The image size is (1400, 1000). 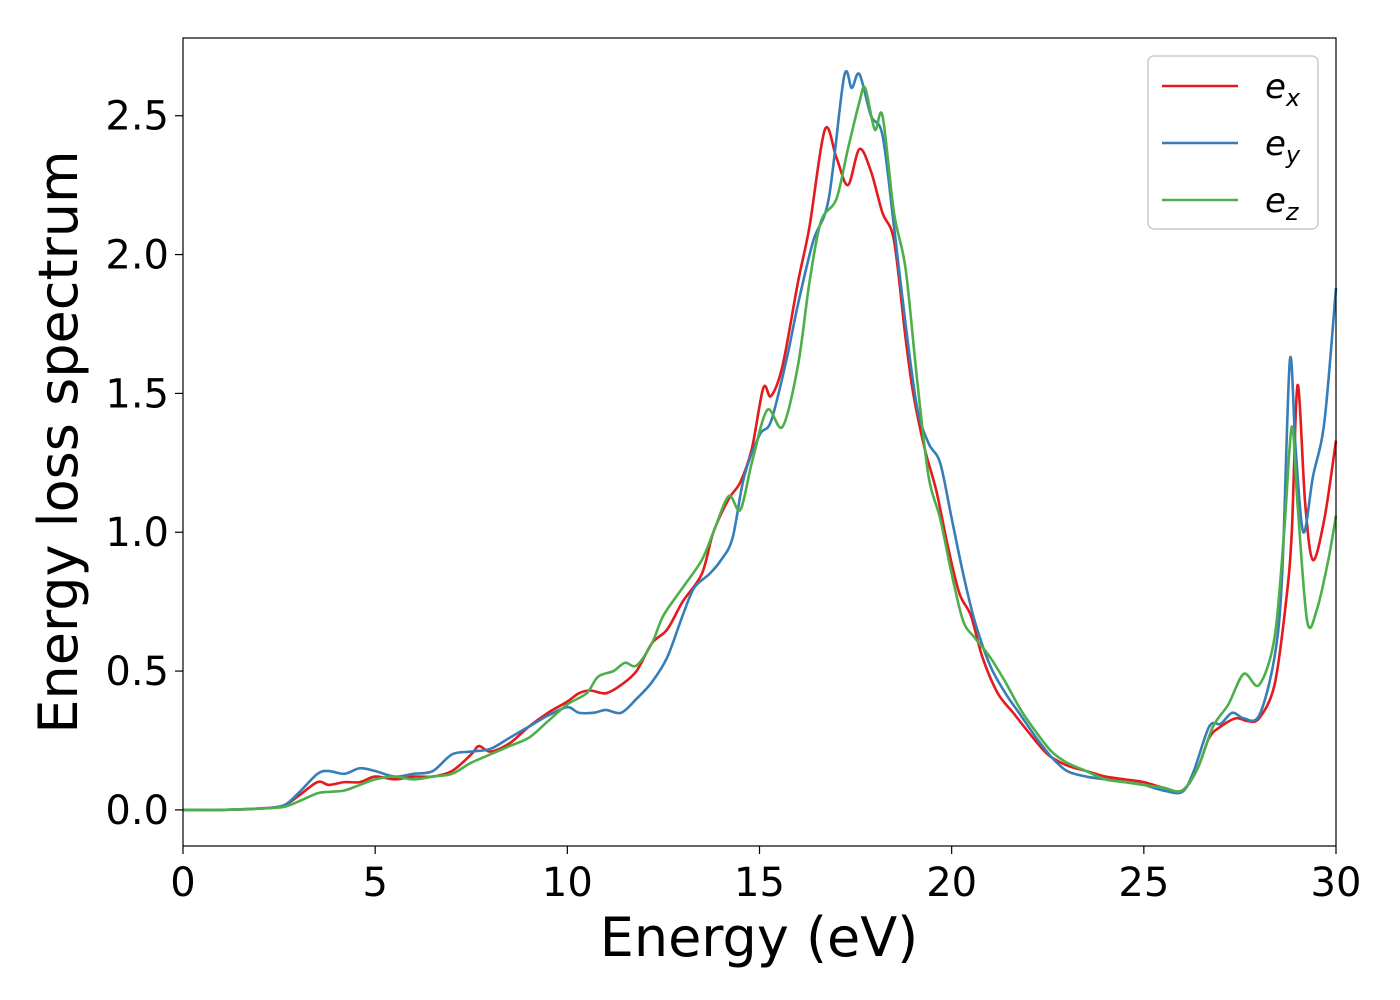 What do you see at coordinates (137, 394) in the screenshot?
I see `y-tick-label: 1.5` at bounding box center [137, 394].